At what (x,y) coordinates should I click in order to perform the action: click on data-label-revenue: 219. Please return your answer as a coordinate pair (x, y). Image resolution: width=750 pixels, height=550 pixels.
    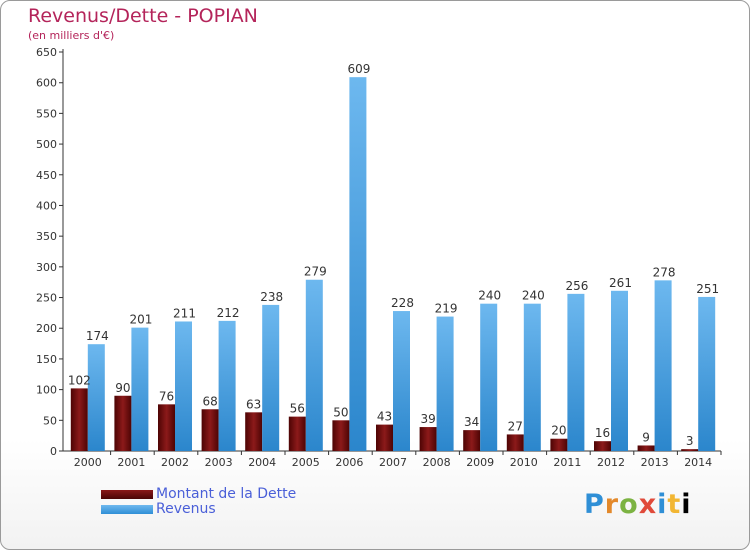
    Looking at the image, I should click on (446, 309).